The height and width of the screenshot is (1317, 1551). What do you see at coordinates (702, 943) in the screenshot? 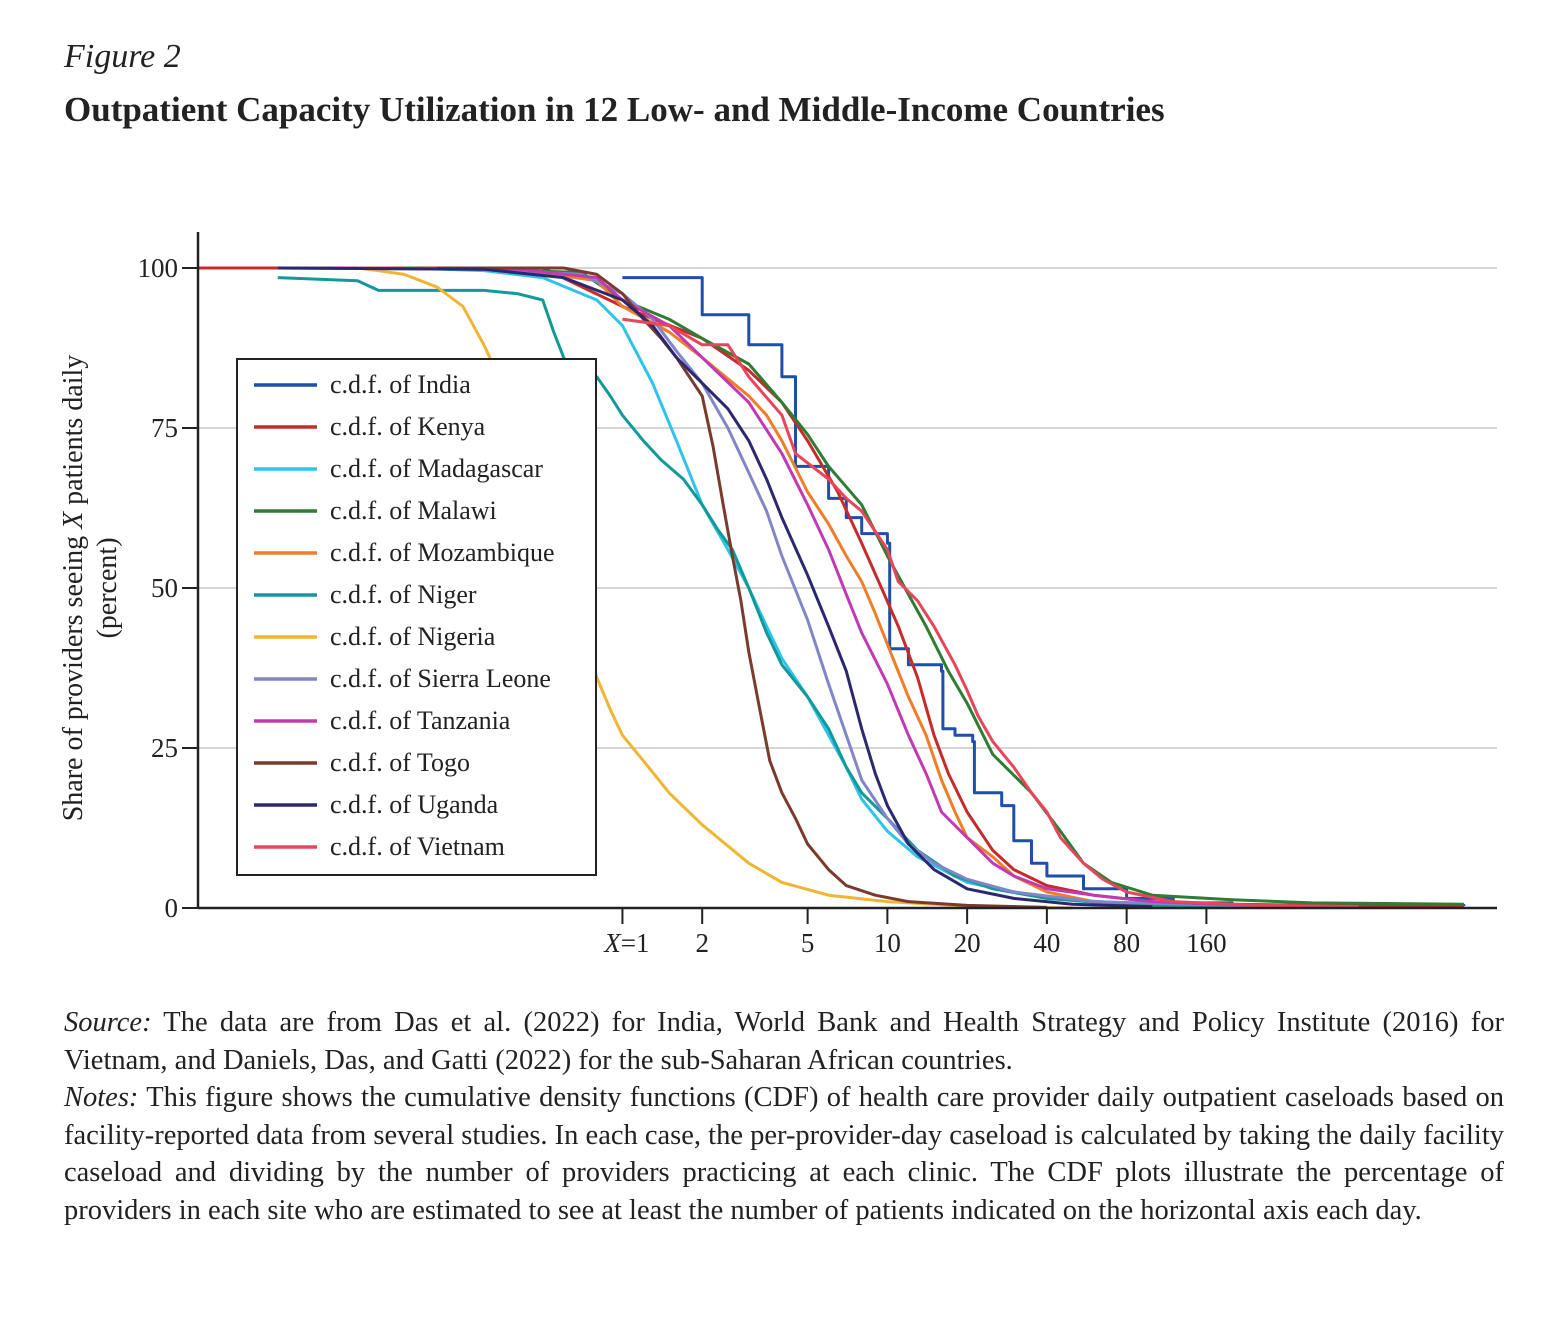
I see `x-tick-label-2: 2` at bounding box center [702, 943].